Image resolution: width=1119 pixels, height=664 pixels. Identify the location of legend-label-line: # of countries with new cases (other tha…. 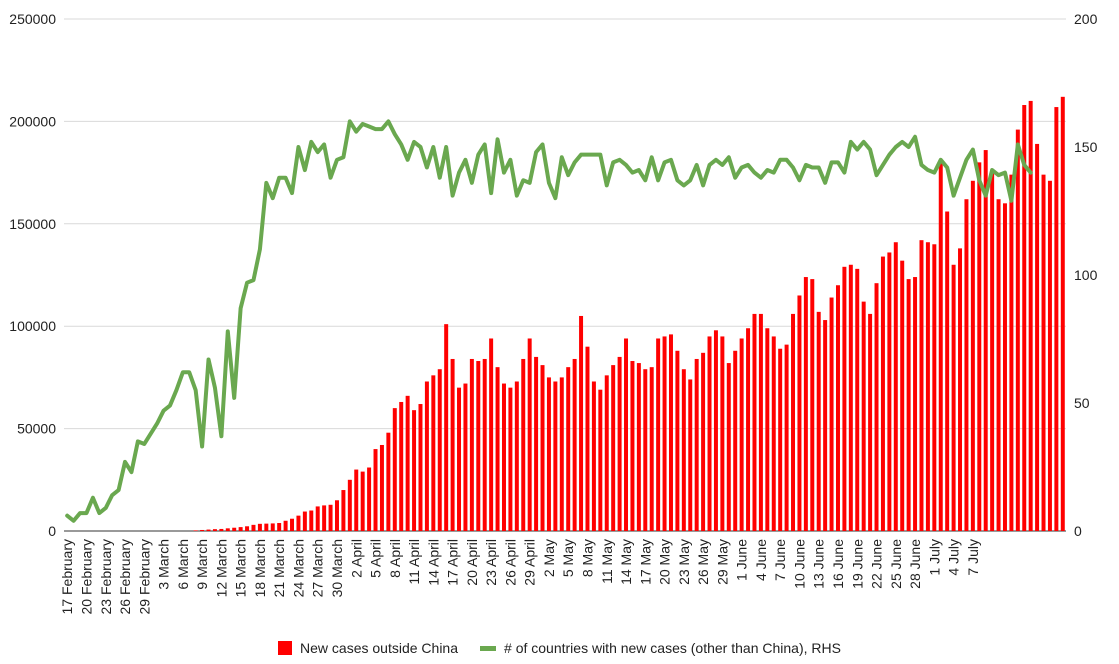
(672, 648).